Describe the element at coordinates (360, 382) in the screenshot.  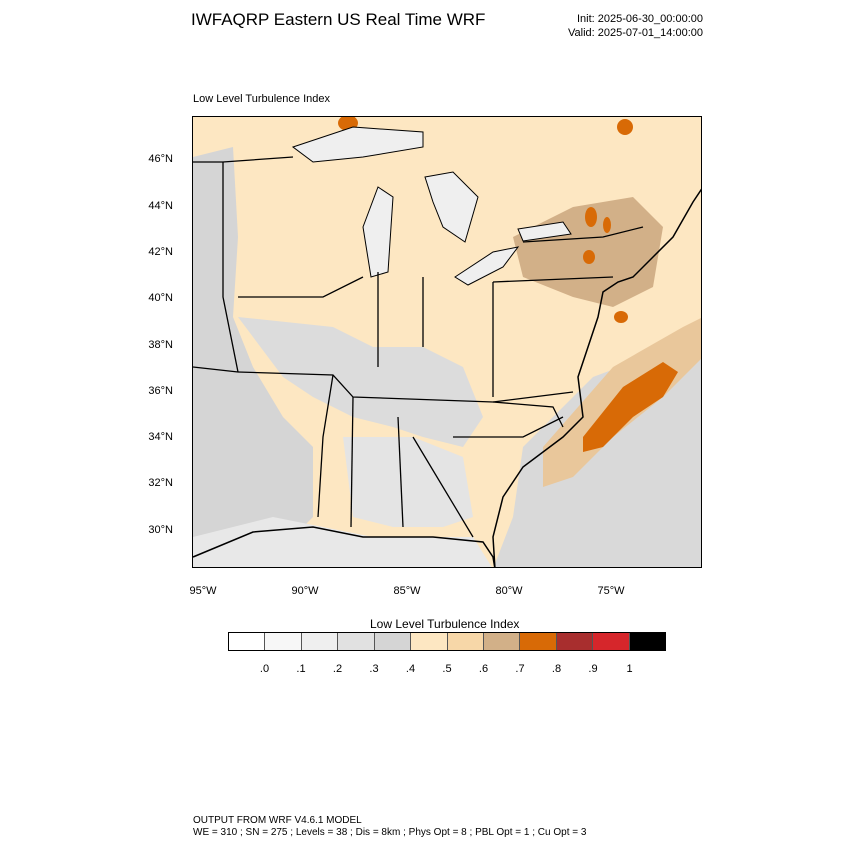
I see `central-grey-zone` at that location.